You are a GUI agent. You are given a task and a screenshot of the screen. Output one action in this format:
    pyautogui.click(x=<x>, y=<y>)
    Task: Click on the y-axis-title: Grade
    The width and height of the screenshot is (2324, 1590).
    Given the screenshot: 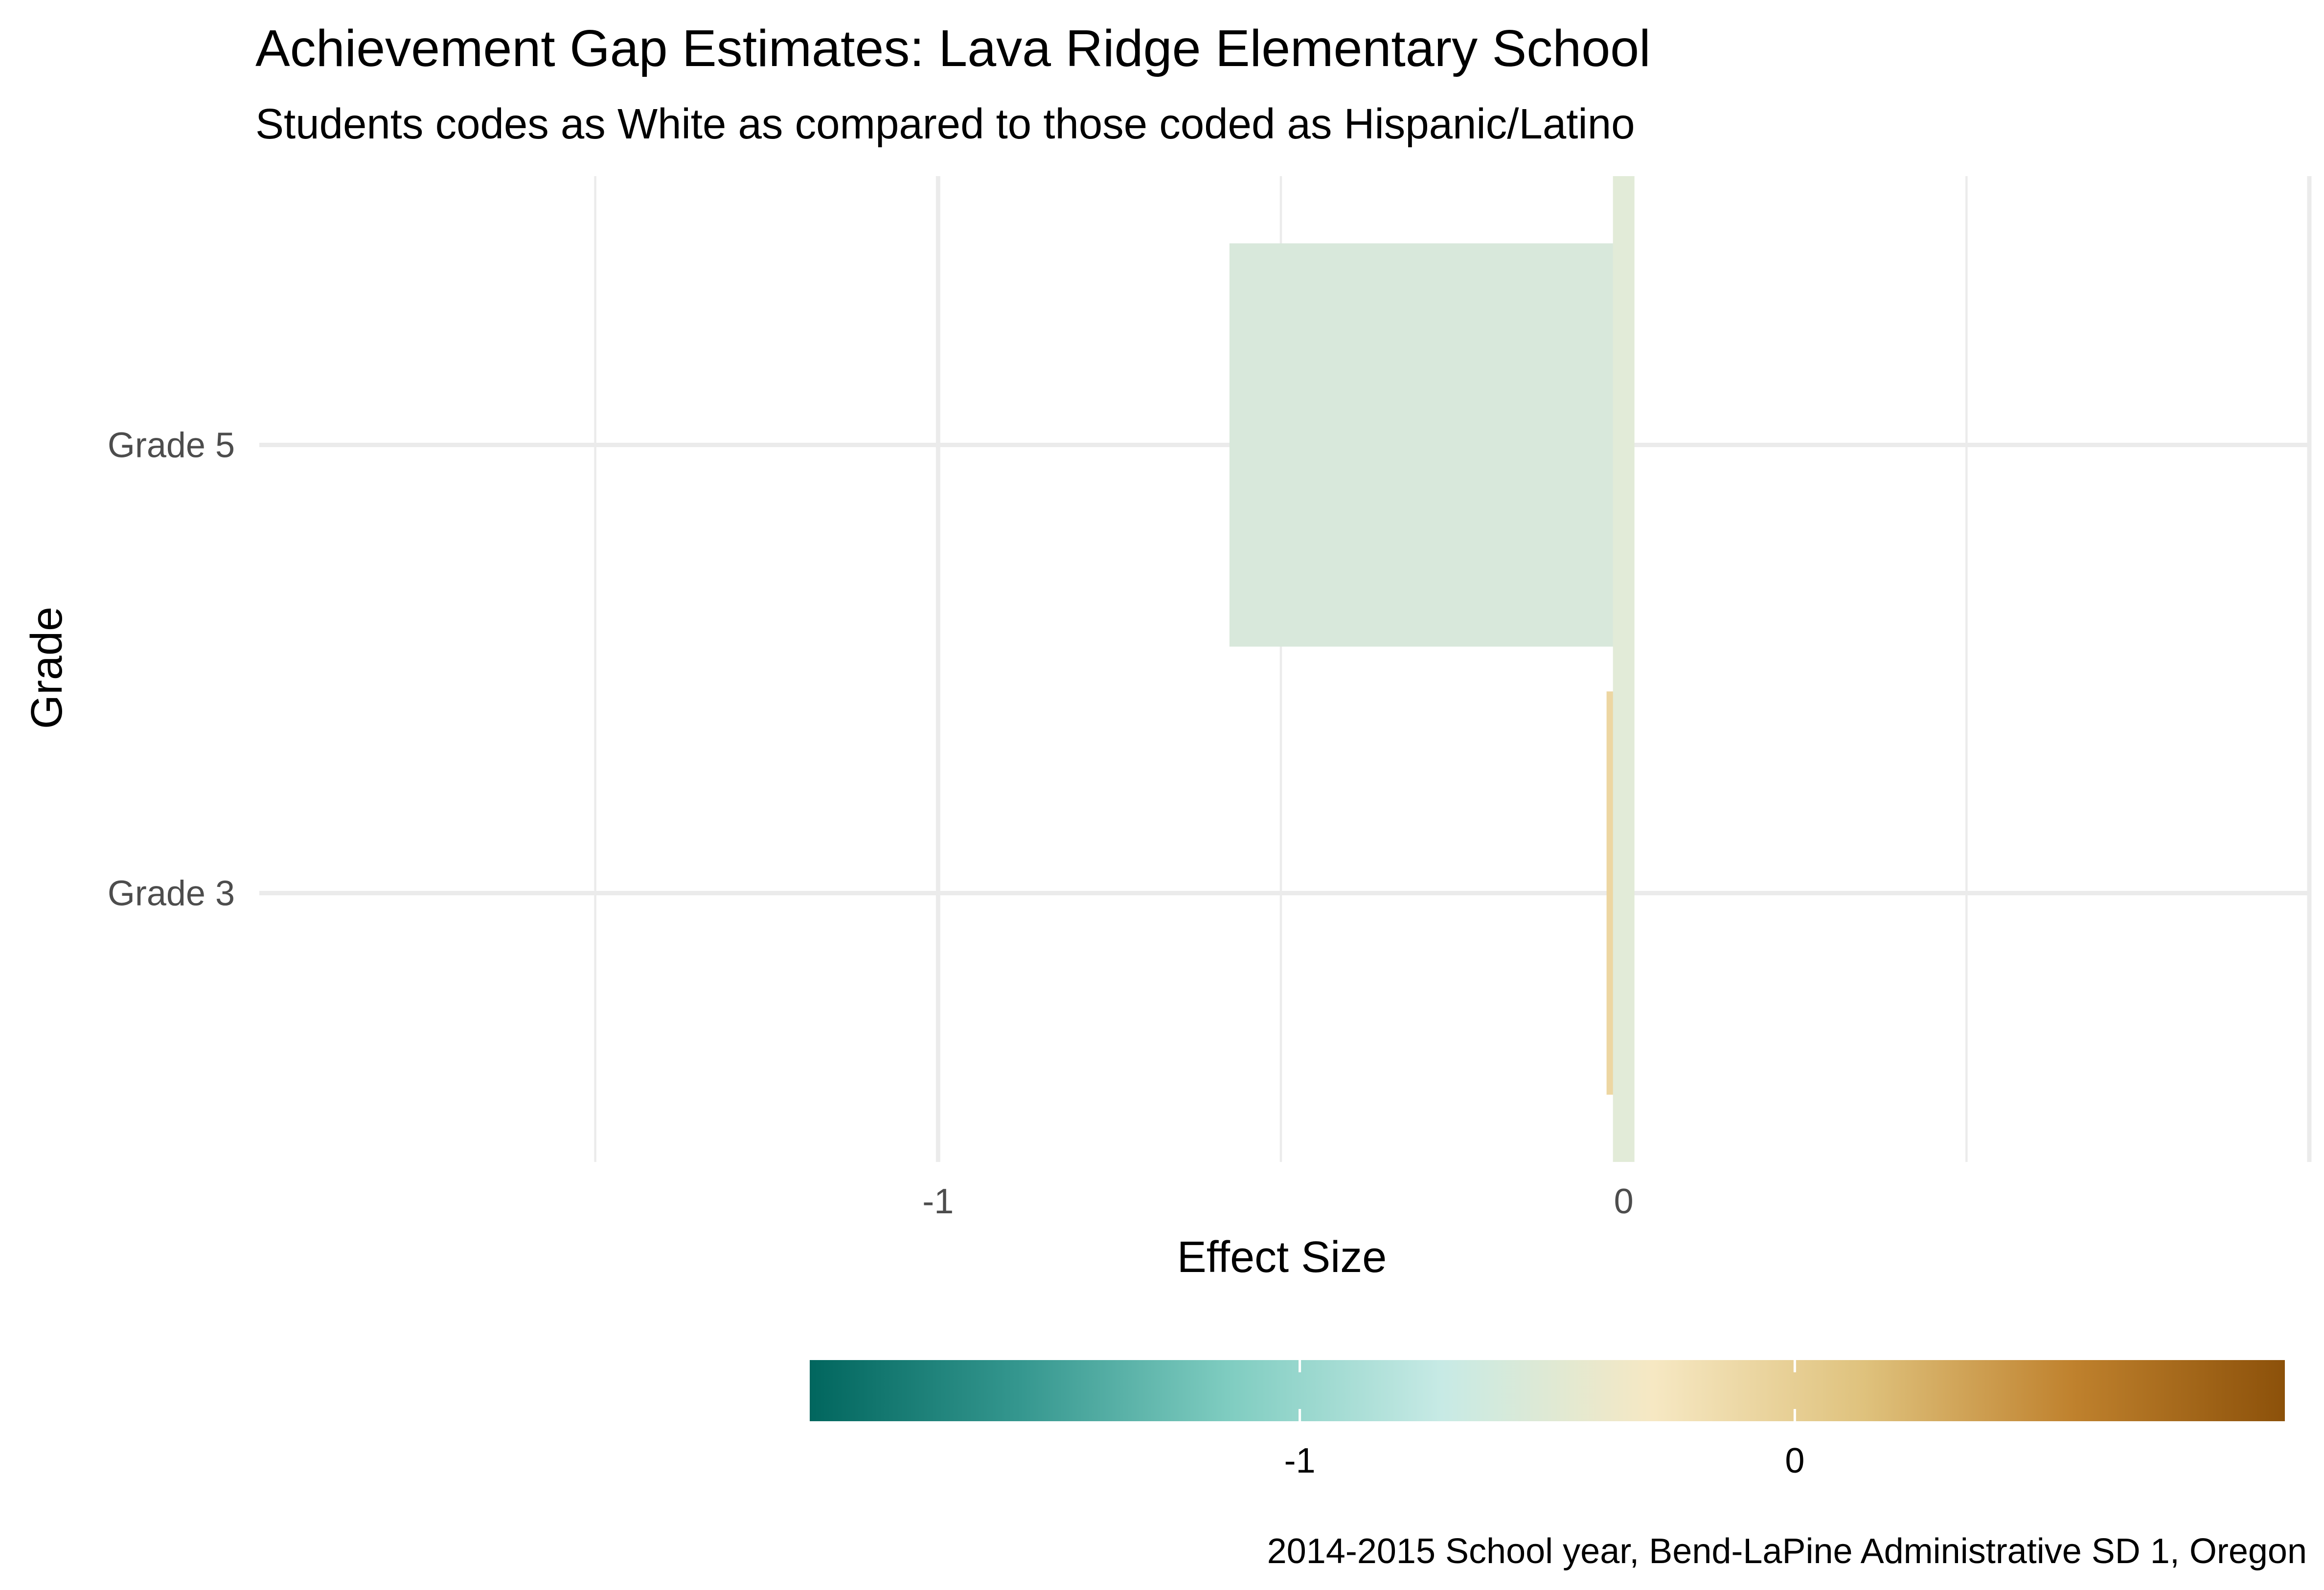 What is the action you would take?
    pyautogui.click(x=47, y=668)
    